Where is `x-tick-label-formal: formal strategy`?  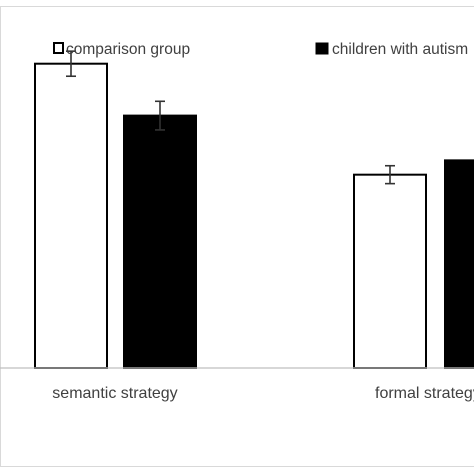 x-tick-label-formal: formal strategy is located at coordinates (424, 393).